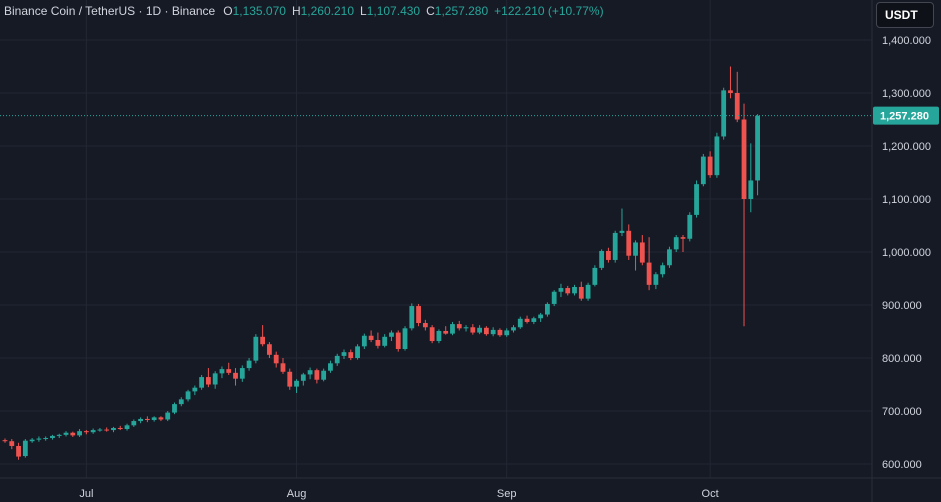 This screenshot has width=941, height=502. Describe the element at coordinates (110, 11) in the screenshot. I see `symbol-title: Binance Coin / TetherUS · 1D · Binance` at that location.